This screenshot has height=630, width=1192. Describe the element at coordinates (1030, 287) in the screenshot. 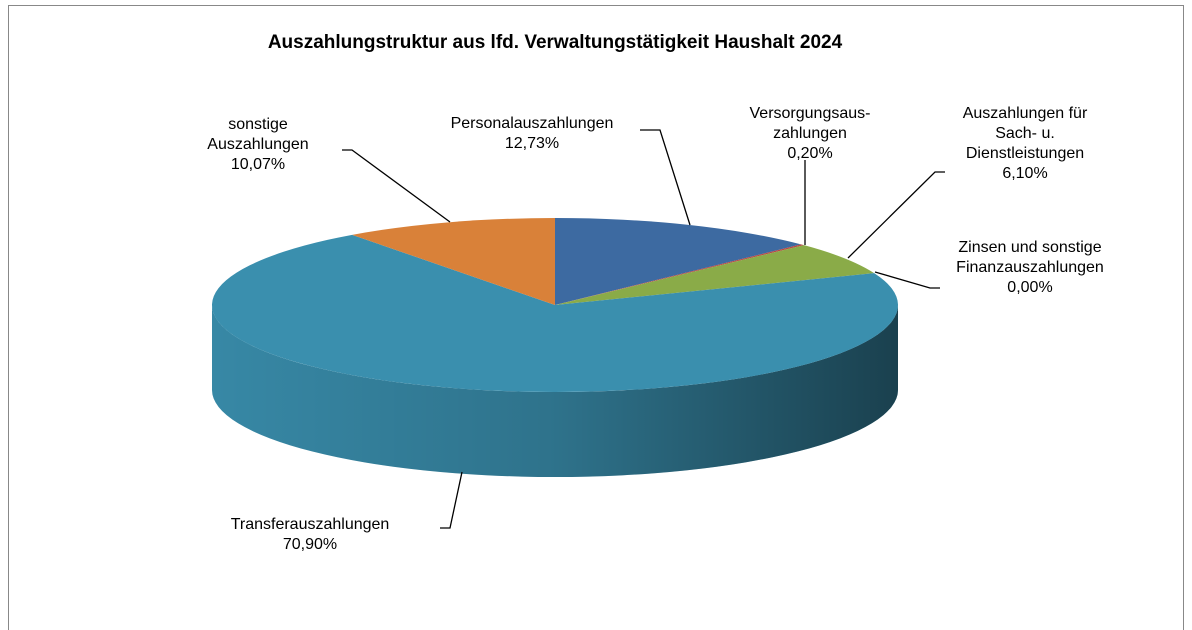

I see `slice-value: 0,00%` at that location.